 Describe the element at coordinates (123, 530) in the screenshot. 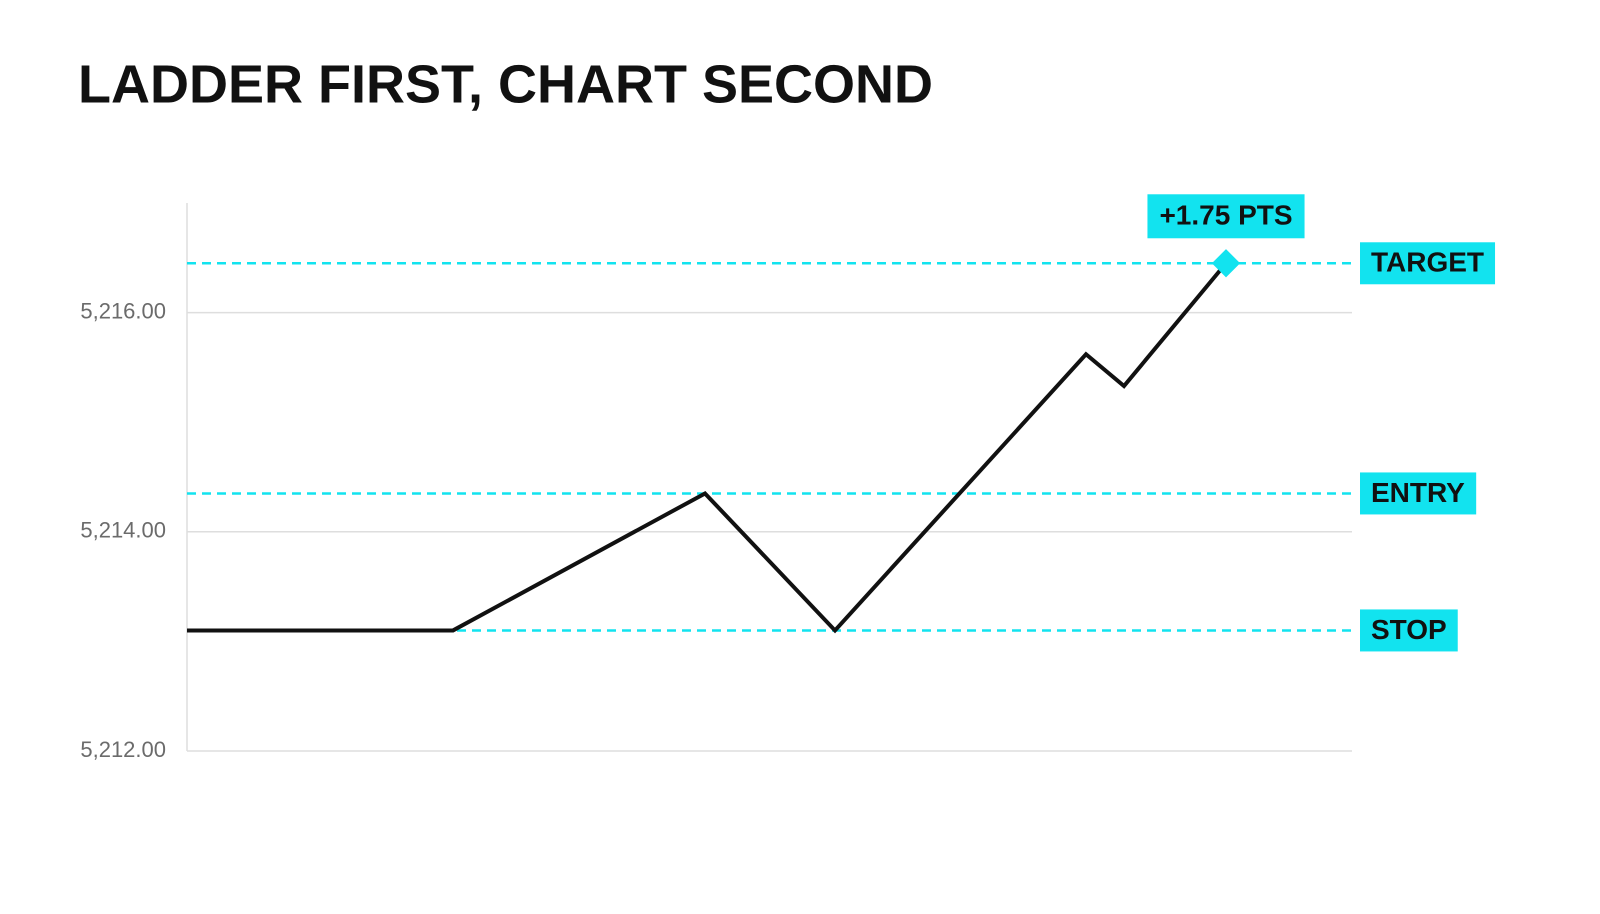

I see `y-tick-label: 5,214.00` at that location.